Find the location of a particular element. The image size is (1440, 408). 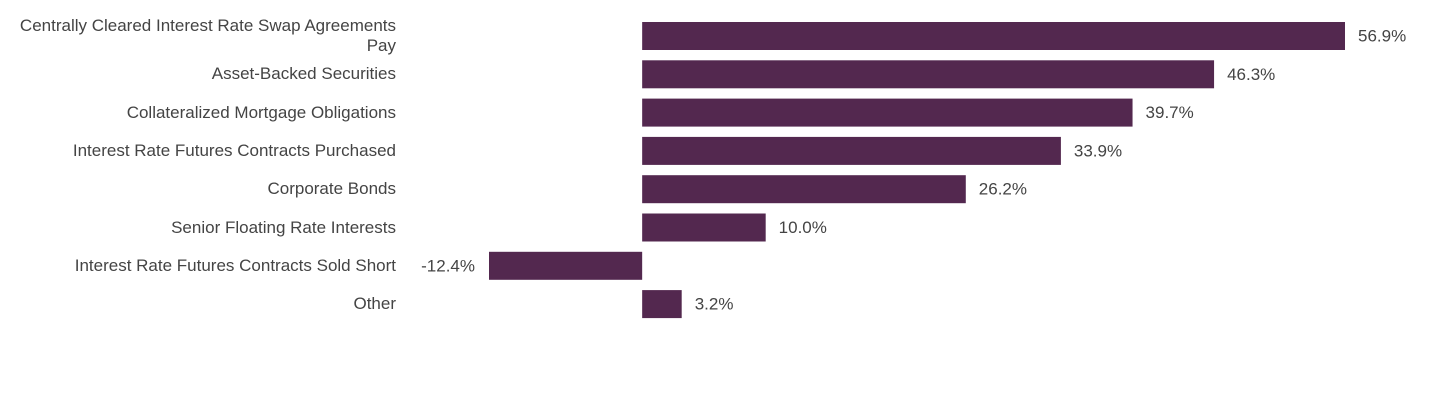

value-label: 56.9% is located at coordinates (1382, 35).